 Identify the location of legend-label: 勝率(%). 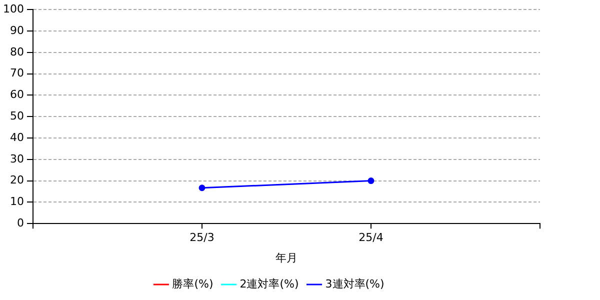
(193, 283).